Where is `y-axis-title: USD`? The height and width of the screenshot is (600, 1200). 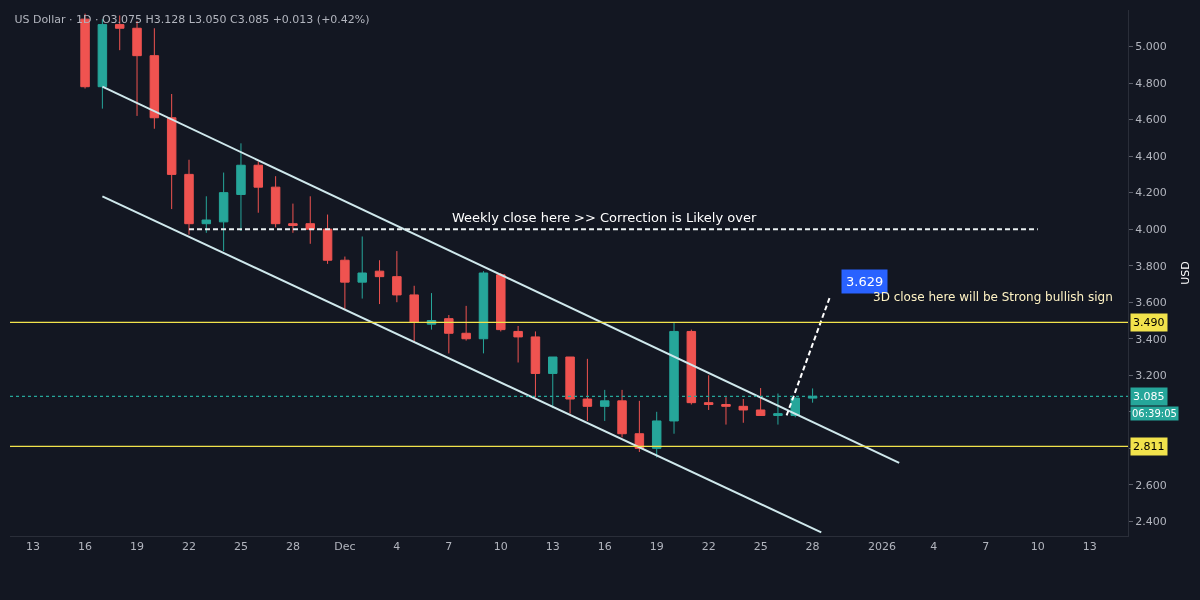
y-axis-title: USD is located at coordinates (1185, 273).